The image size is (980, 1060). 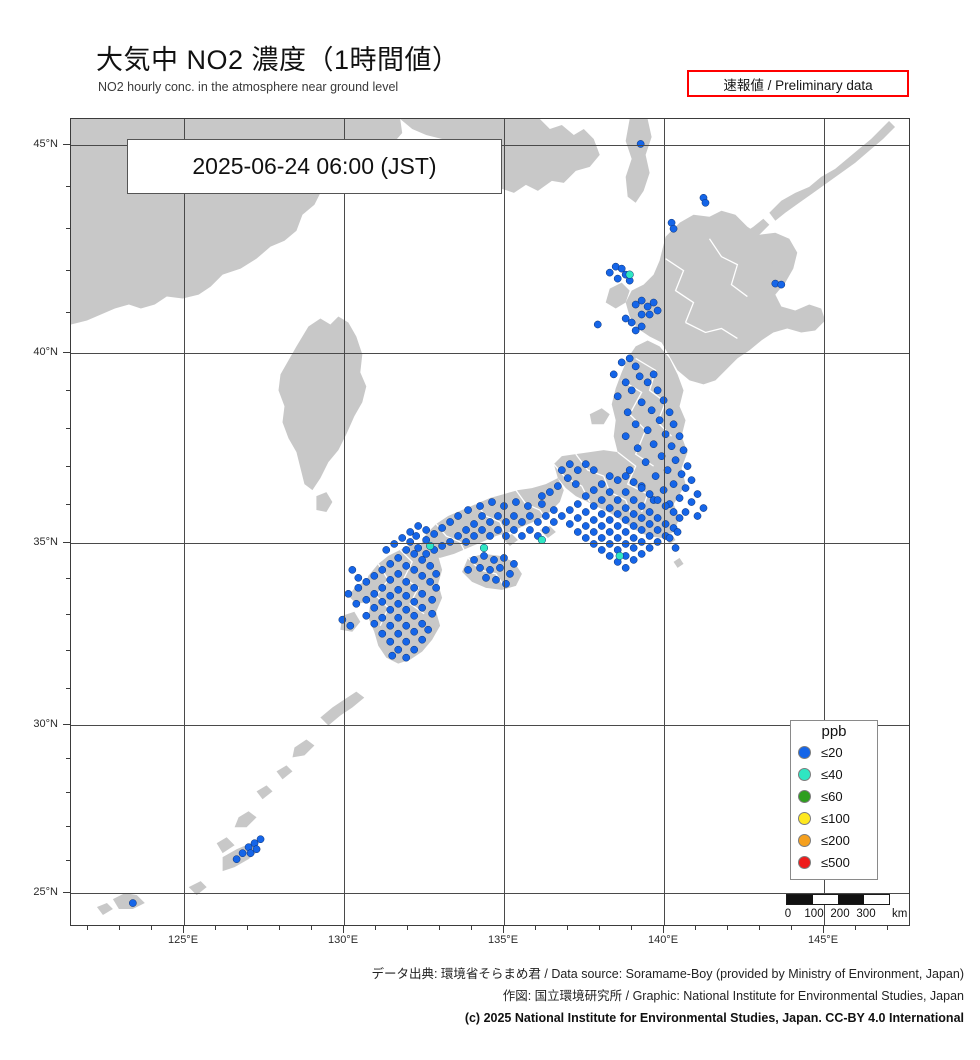 I want to click on scale-bar-track, so click(x=838, y=899).